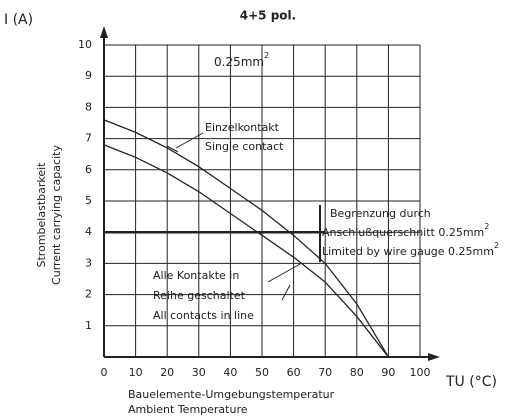 The width and height of the screenshot is (529, 417). What do you see at coordinates (88, 106) in the screenshot?
I see `y-tick-label: 8` at bounding box center [88, 106].